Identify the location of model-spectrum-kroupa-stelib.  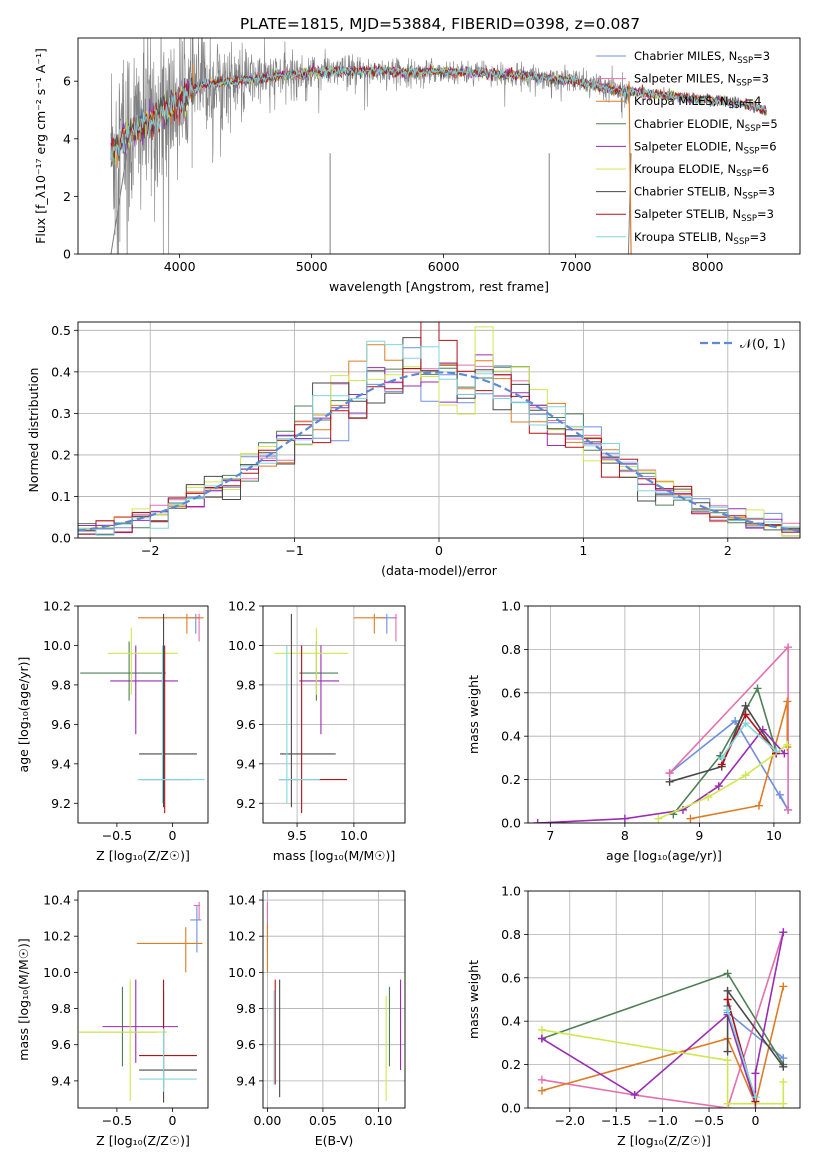
(439, 113).